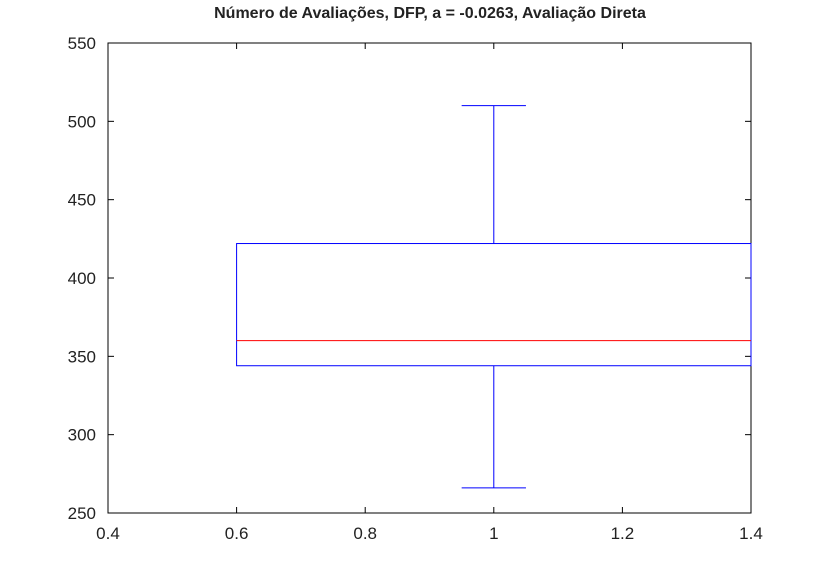 The image size is (830, 576). What do you see at coordinates (108, 533) in the screenshot?
I see `x-tick-label: 0.4` at bounding box center [108, 533].